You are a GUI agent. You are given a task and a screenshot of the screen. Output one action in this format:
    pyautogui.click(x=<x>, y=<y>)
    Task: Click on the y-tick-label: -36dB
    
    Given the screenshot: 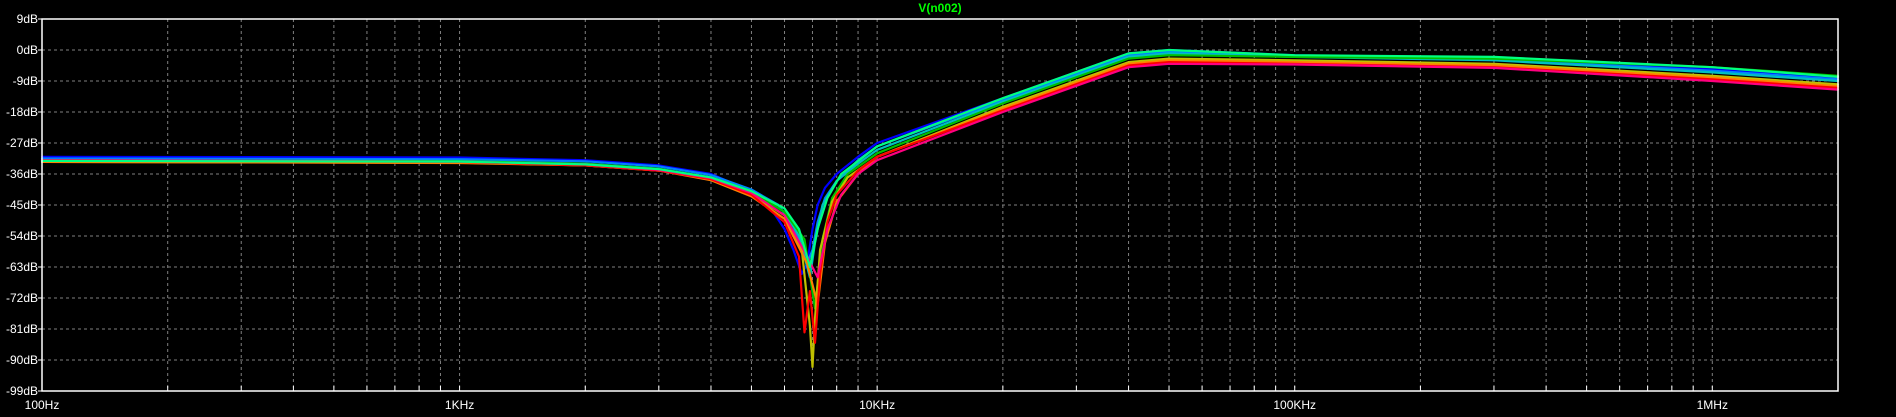 What is the action you would take?
    pyautogui.click(x=22, y=174)
    